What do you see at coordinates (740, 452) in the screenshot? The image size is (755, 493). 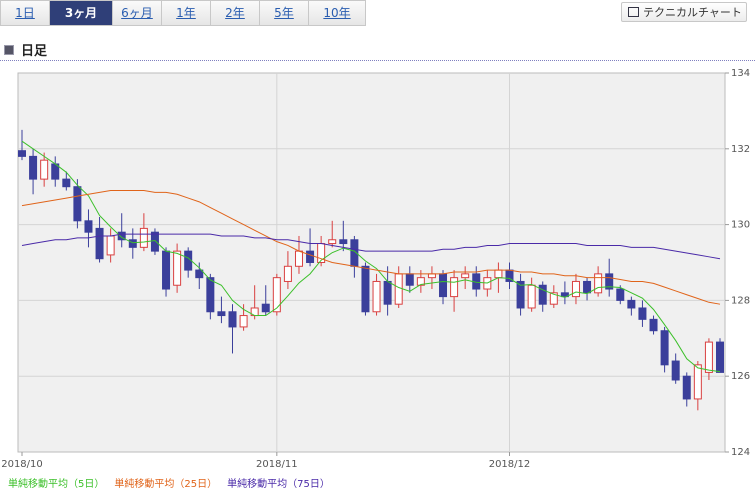 I see `y-tick-label: 124` at bounding box center [740, 452].